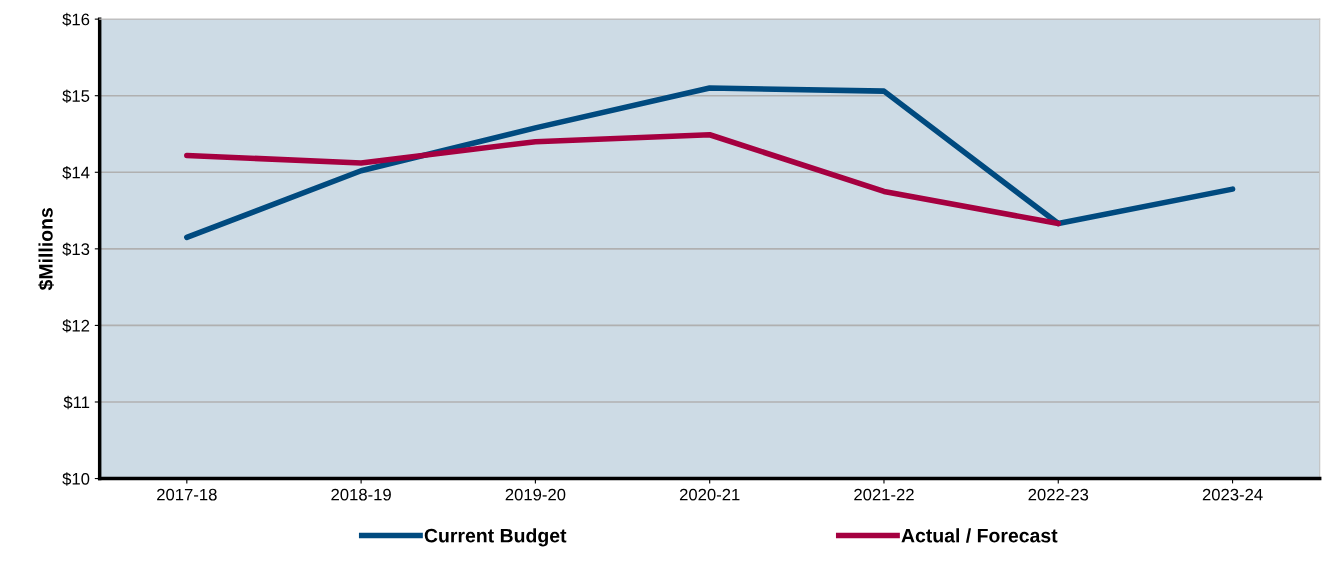 This screenshot has width=1329, height=563. What do you see at coordinates (76, 96) in the screenshot?
I see `y-tick-label: $15` at bounding box center [76, 96].